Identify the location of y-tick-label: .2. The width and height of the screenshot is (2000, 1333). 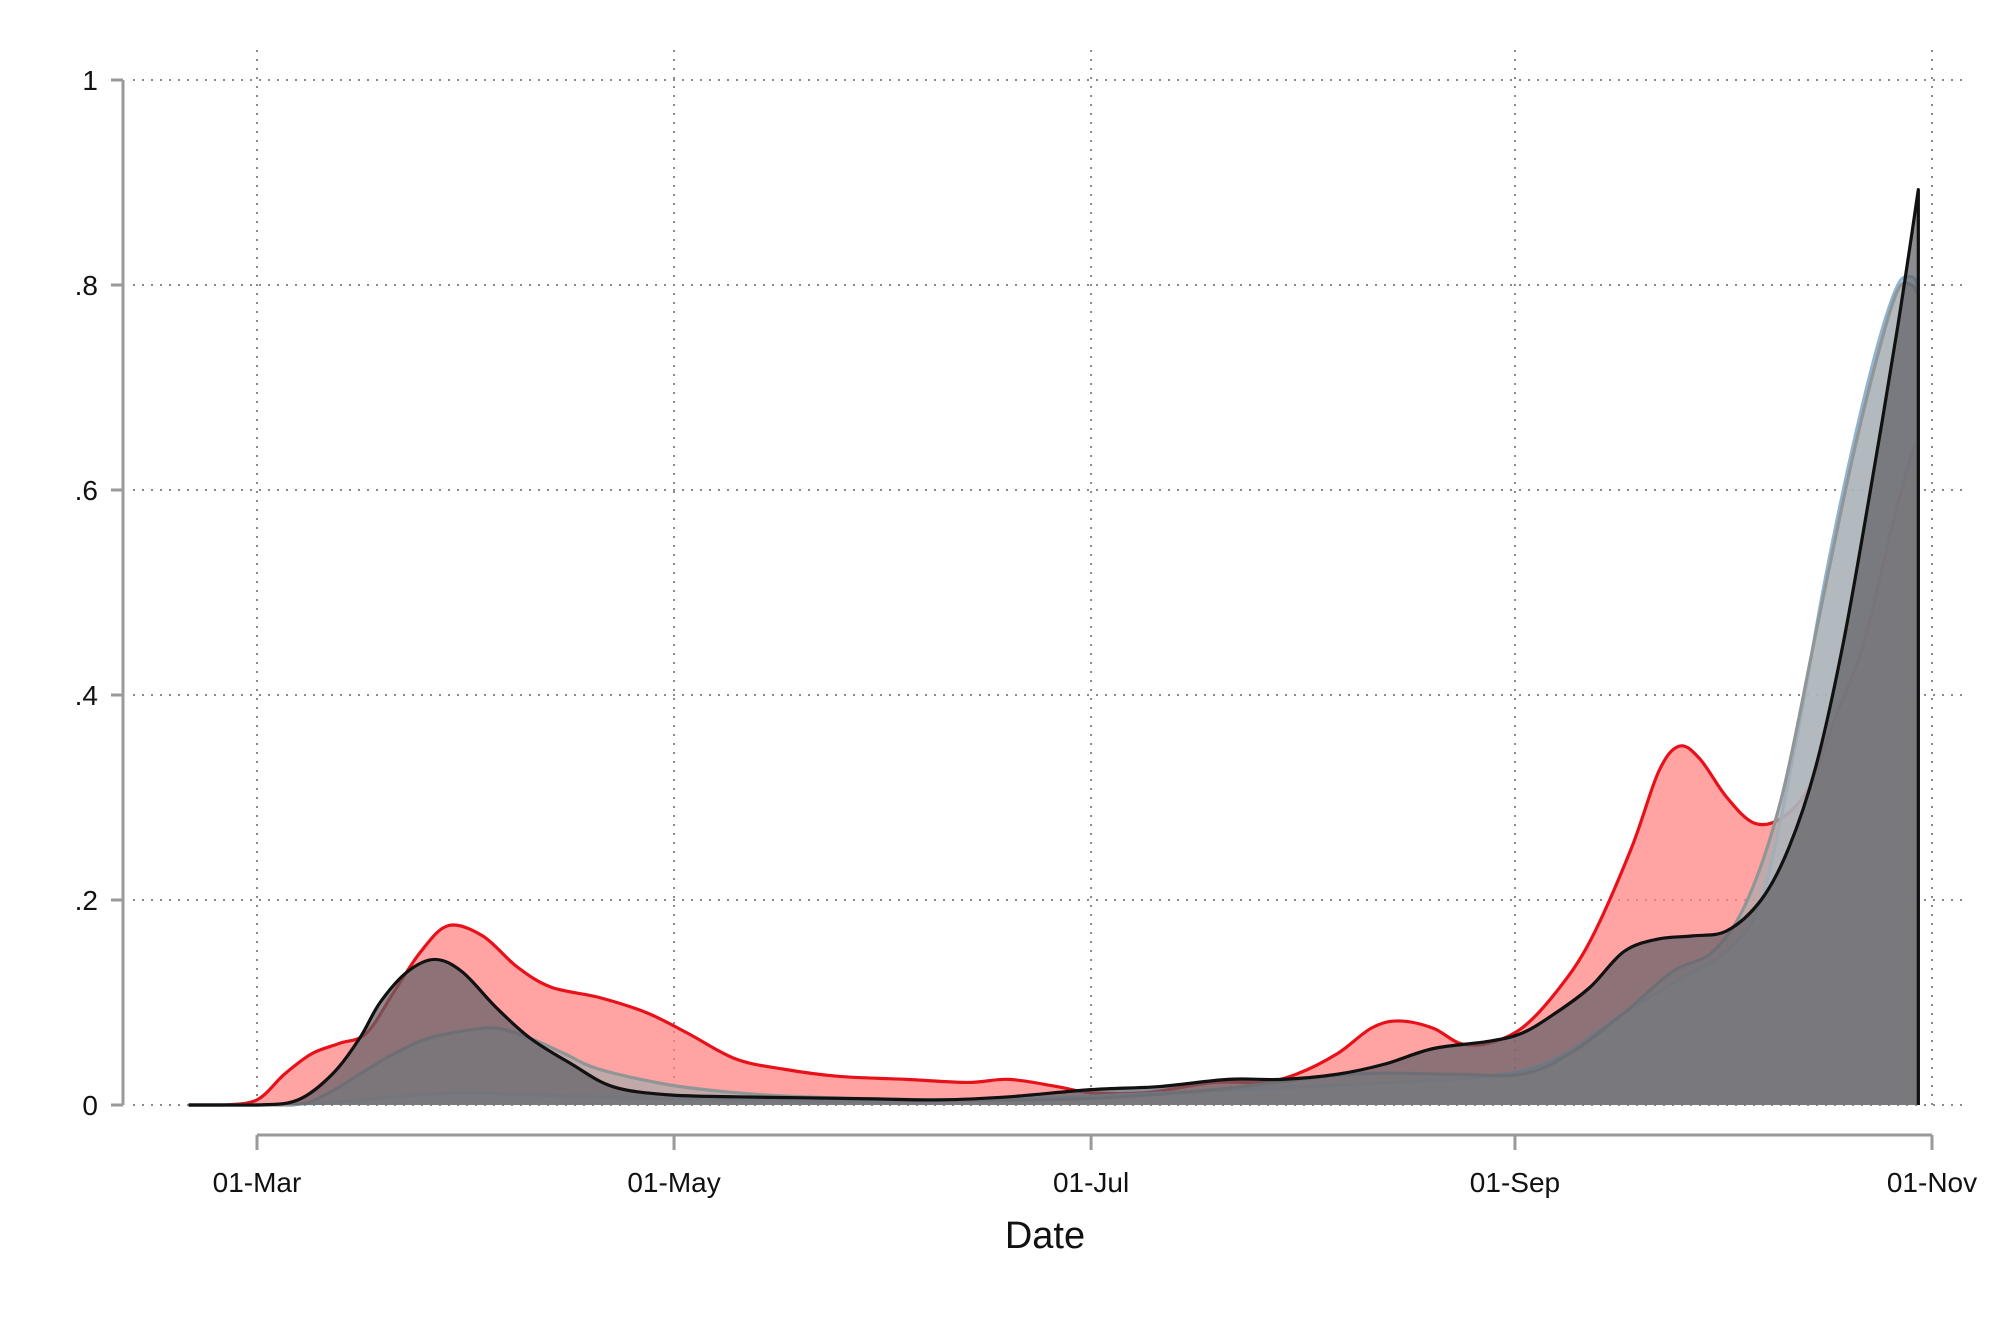
(86, 900).